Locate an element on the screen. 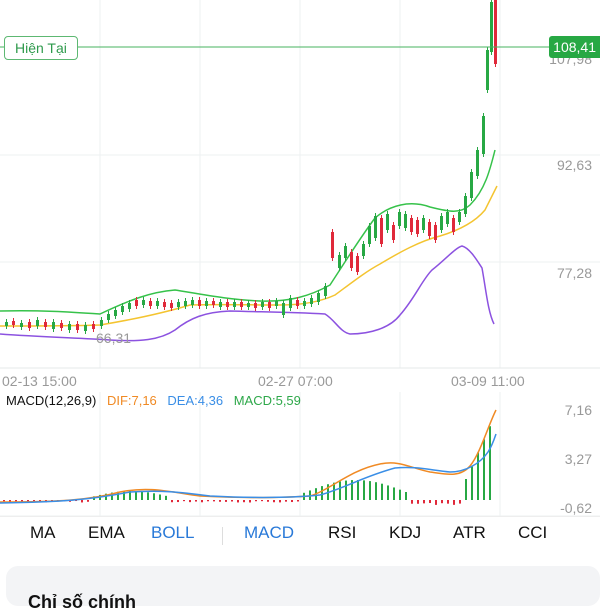 This screenshot has height=613, width=600. macd-legend-name: MACD(12,26,9) is located at coordinates (51, 400).